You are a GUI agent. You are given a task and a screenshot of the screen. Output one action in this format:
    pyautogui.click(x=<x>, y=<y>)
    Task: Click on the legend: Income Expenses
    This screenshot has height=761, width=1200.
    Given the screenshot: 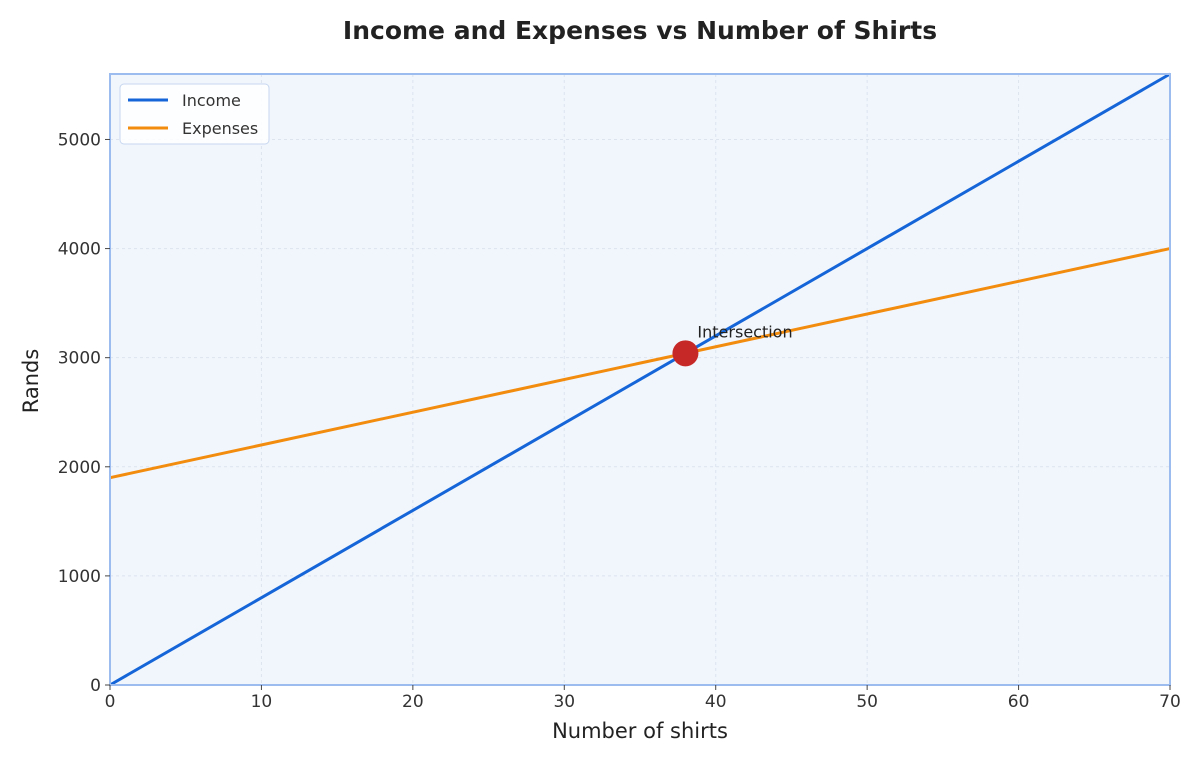 What is the action you would take?
    pyautogui.click(x=194, y=114)
    